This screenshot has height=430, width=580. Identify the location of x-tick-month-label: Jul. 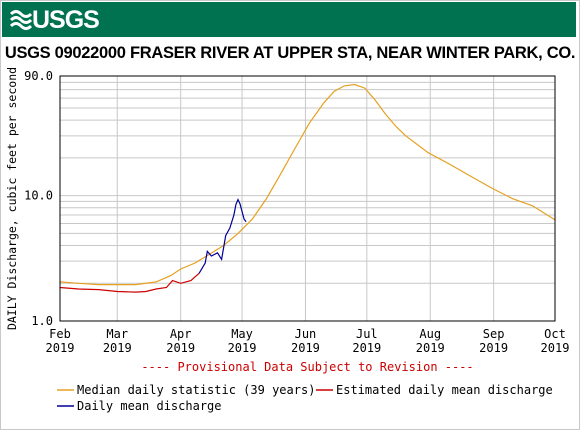
(367, 334).